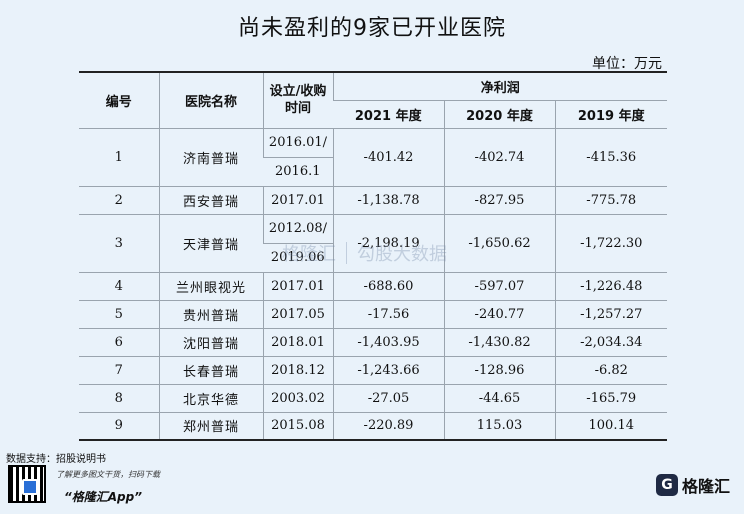 The width and height of the screenshot is (744, 514). What do you see at coordinates (210, 157) in the screenshot?
I see `cell-name: 济南普瑞` at bounding box center [210, 157].